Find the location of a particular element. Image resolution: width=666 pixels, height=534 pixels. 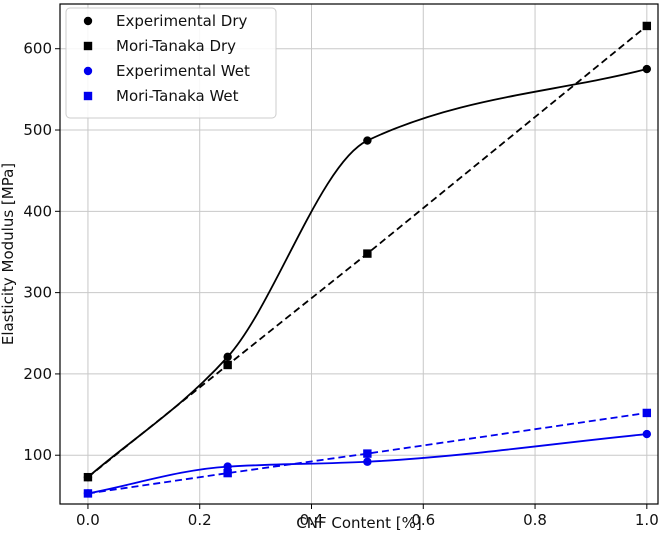

x-tick-label: 1.0 is located at coordinates (647, 520).